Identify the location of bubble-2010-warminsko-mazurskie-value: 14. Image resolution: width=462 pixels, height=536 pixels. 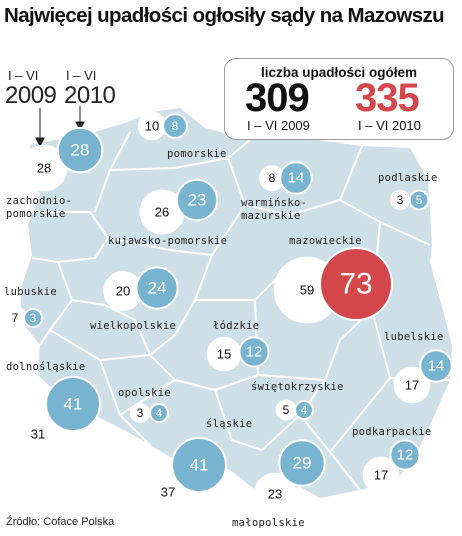
(296, 178).